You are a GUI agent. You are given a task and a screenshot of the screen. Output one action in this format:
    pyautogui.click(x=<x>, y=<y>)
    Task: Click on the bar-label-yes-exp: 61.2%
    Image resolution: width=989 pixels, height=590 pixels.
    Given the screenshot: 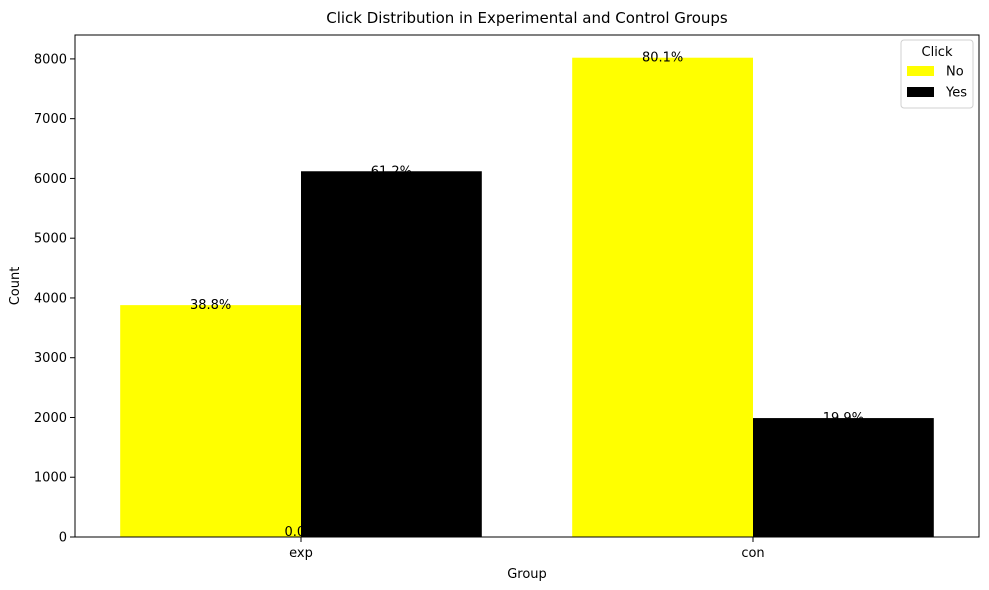 What is the action you would take?
    pyautogui.click(x=391, y=171)
    